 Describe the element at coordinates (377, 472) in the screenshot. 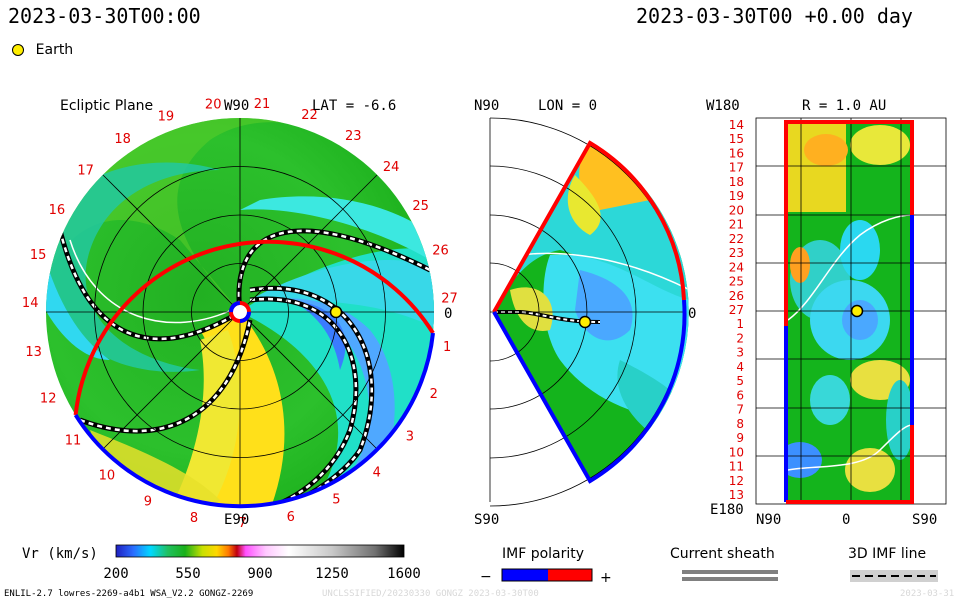

I see `carrington-tick-label: 4` at that location.